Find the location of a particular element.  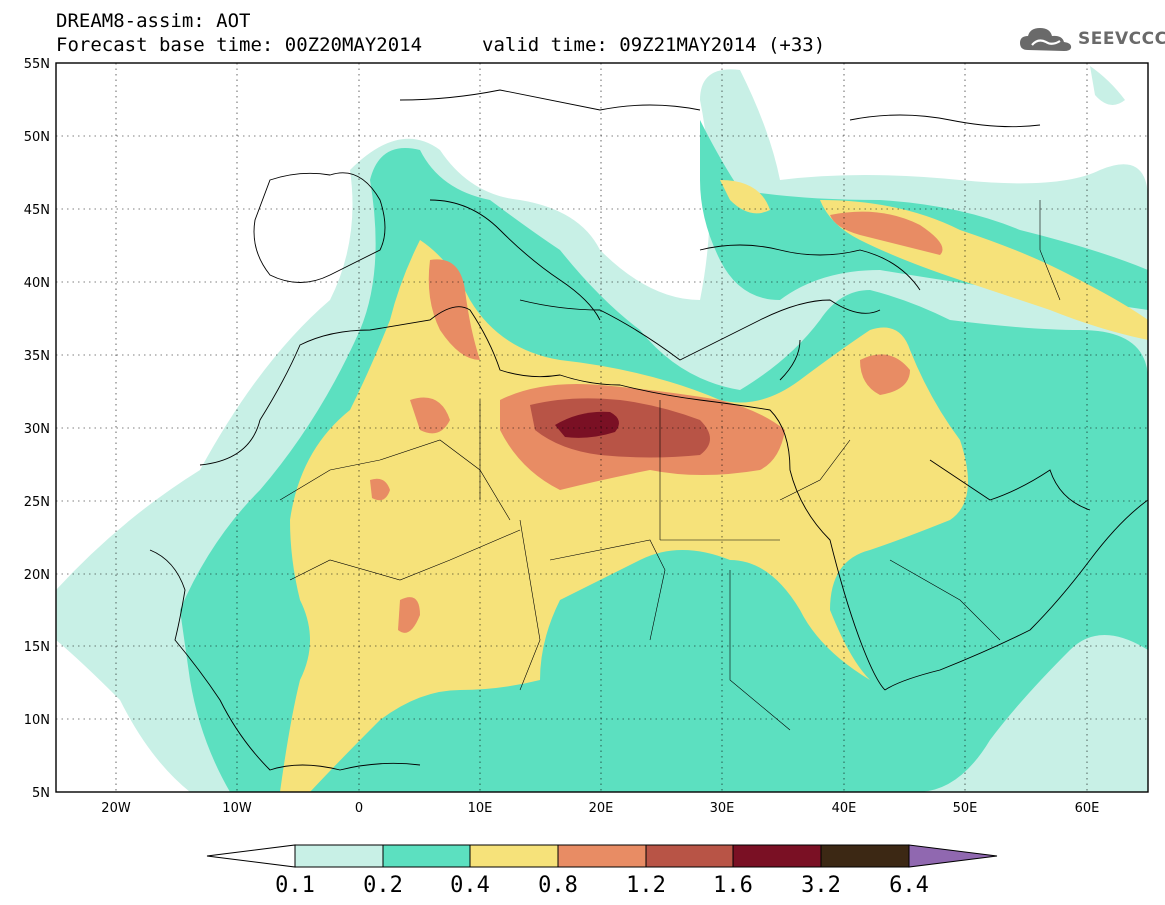

colorbar: 0.1 0.2 0.4 0.8 1.2 1.6 3.2 6.4 is located at coordinates (602, 871).